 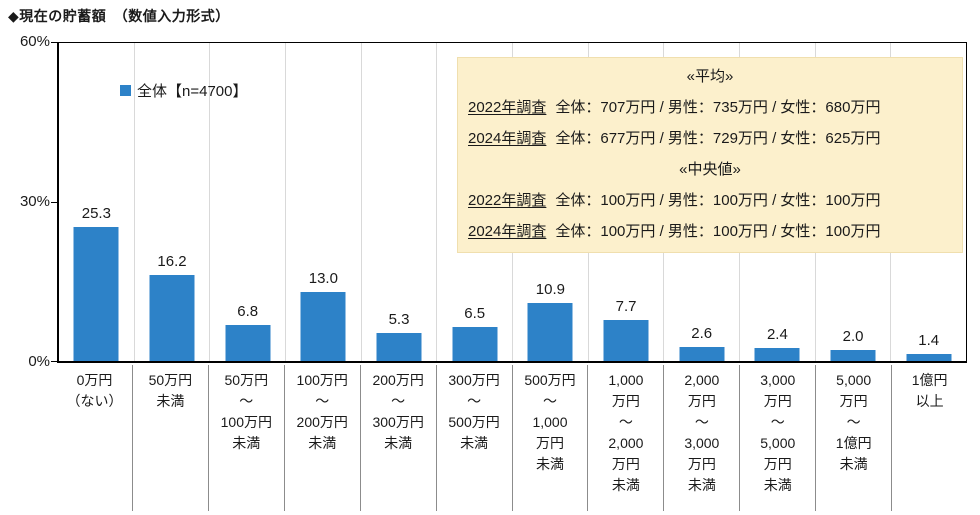 I want to click on x-axis-category-label: 50万円～ 100万円 未満, so click(x=247, y=438).